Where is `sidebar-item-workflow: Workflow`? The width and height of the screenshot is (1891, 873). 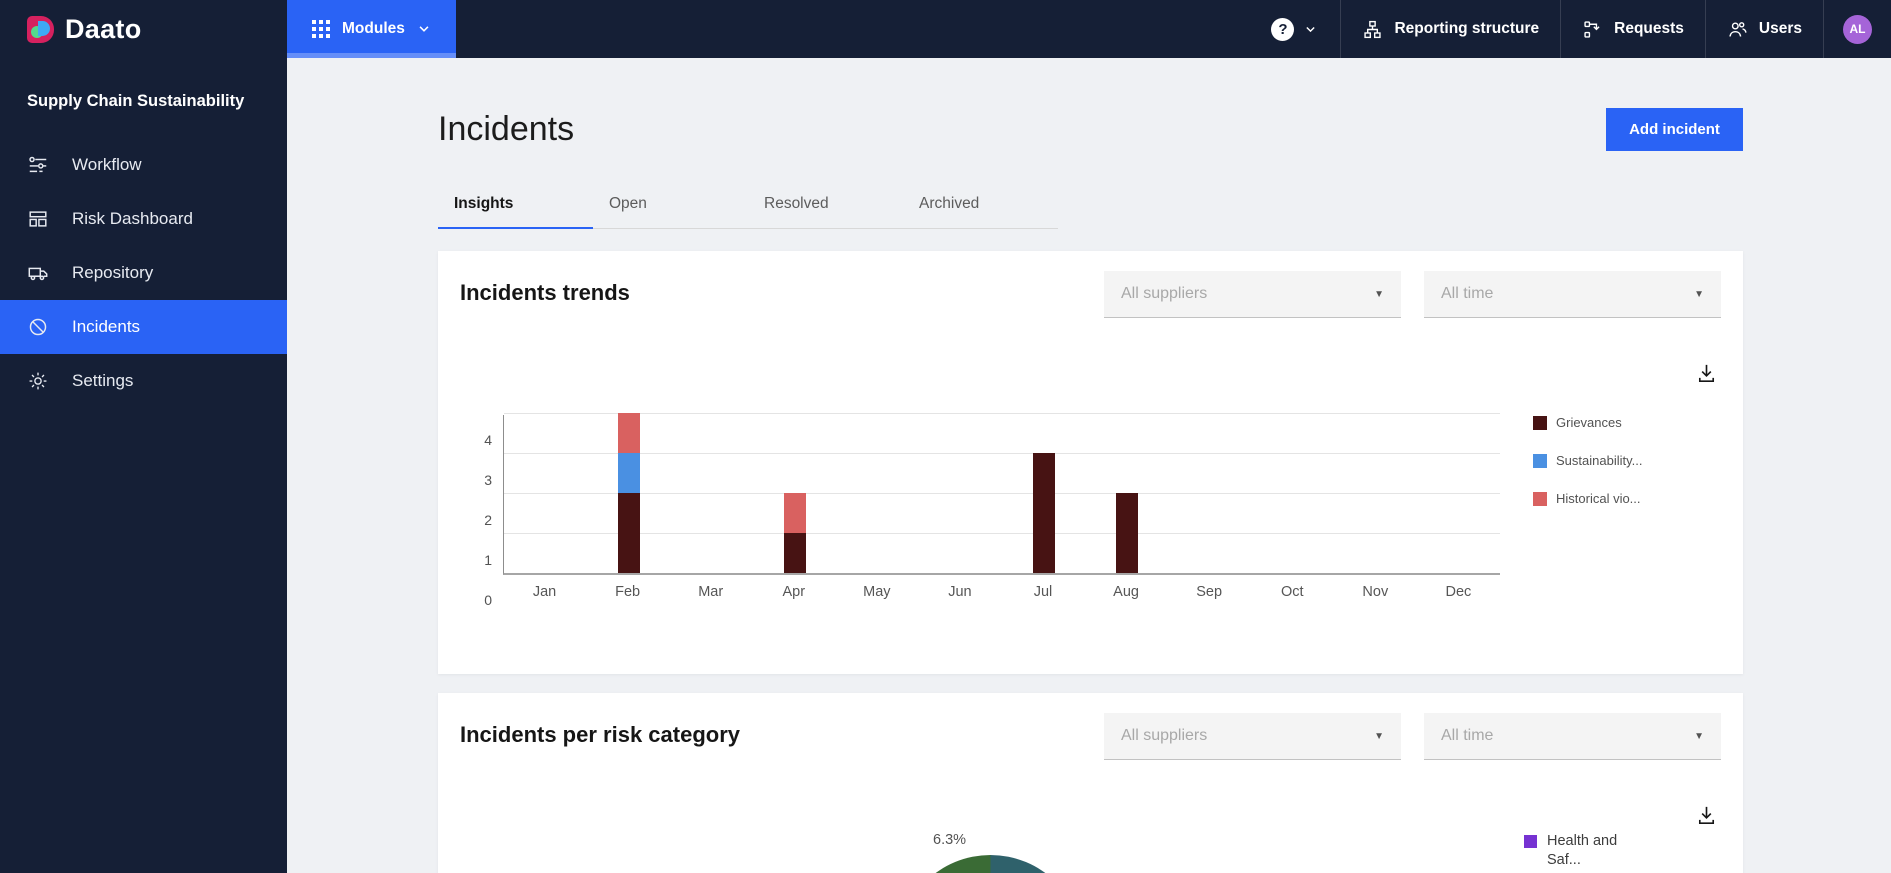 sidebar-item-workflow: Workflow is located at coordinates (143, 165).